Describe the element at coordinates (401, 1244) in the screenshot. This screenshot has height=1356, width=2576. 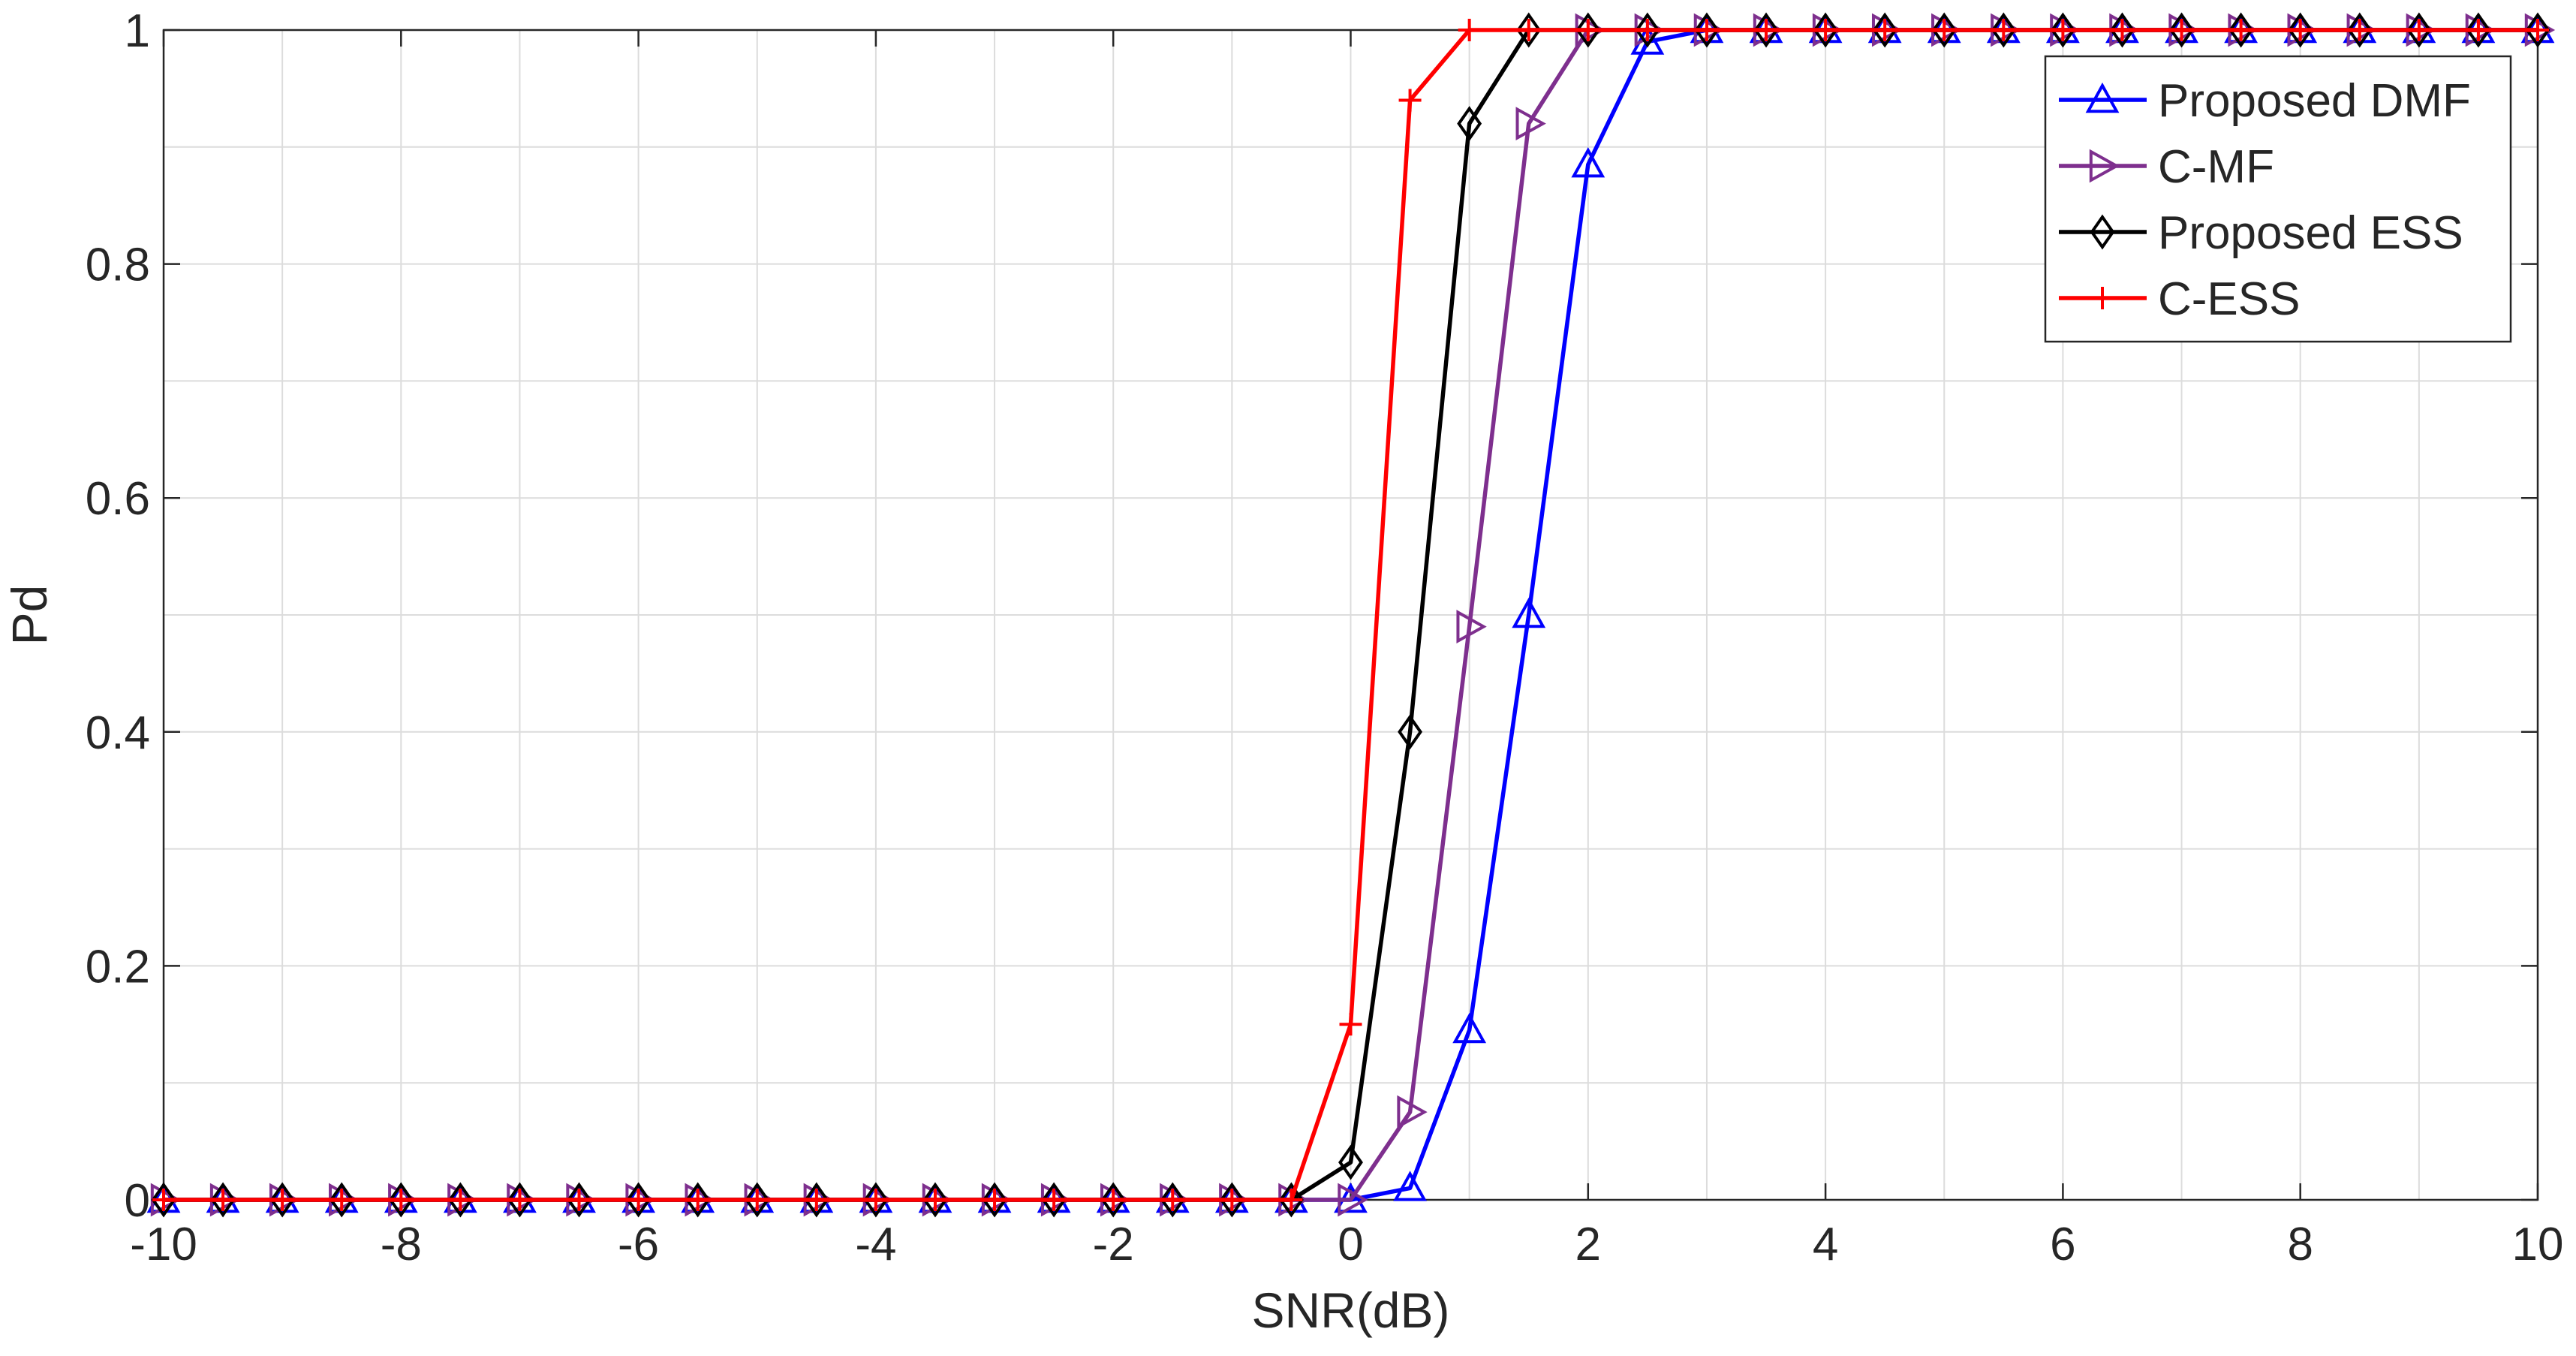
I see `x-tick-label: -8` at that location.